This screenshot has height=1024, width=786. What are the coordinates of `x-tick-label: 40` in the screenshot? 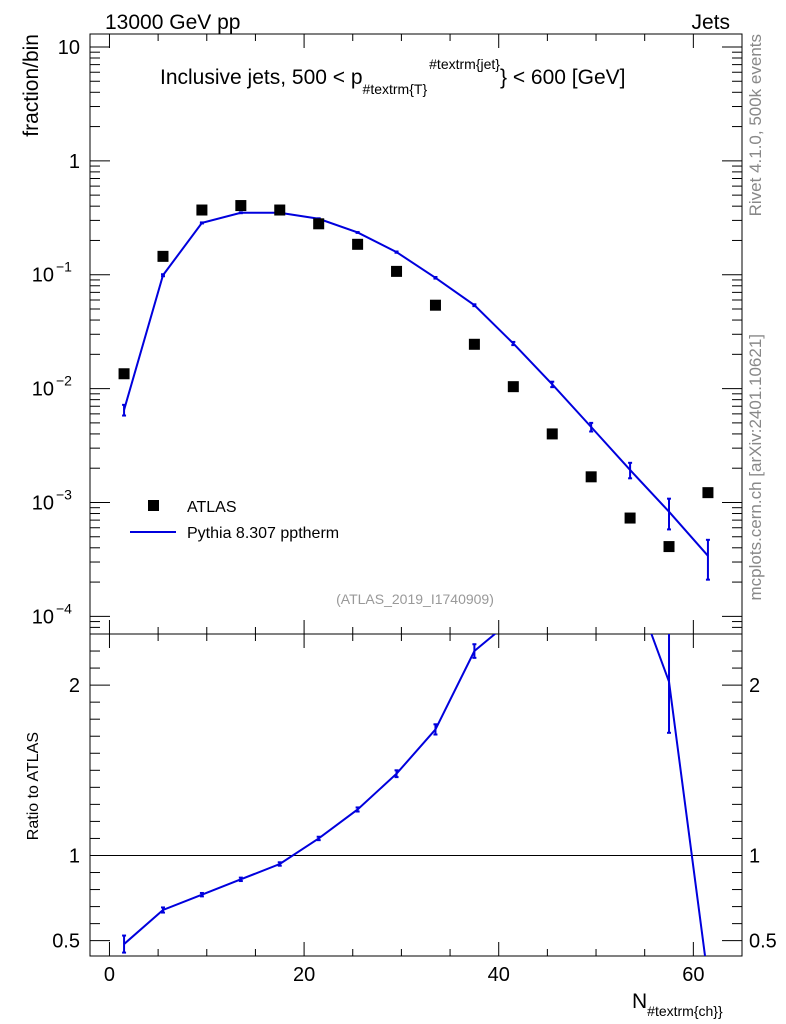 It's located at (499, 975).